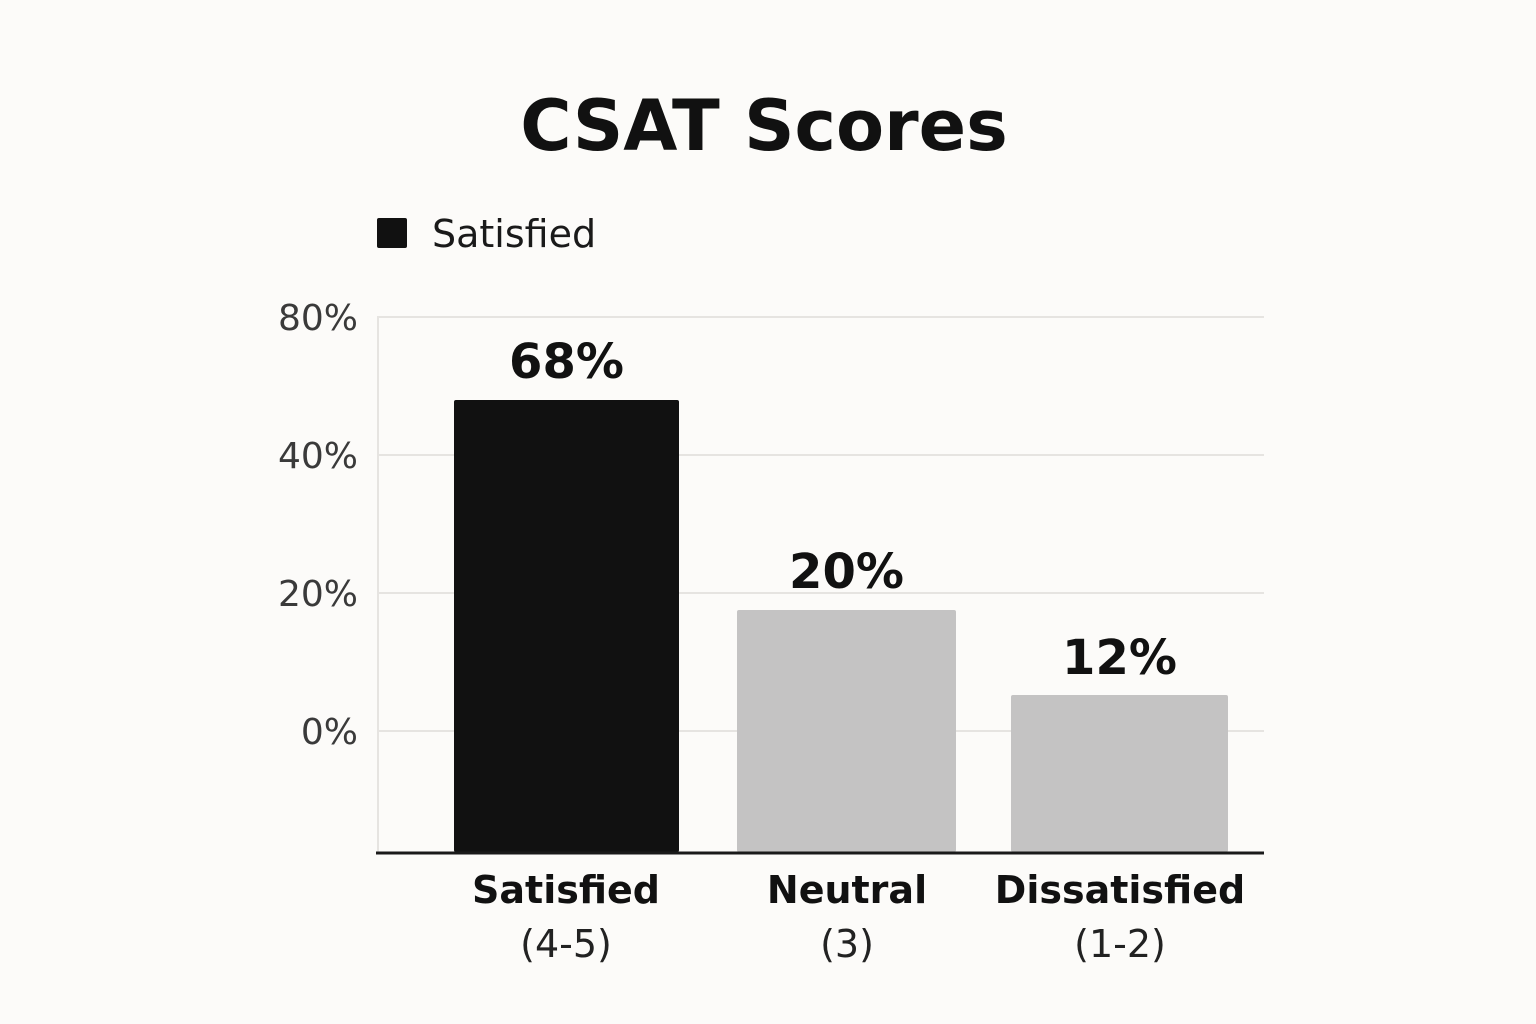 The image size is (1536, 1024). Describe the element at coordinates (318, 456) in the screenshot. I see `y-tick-label: 40%` at that location.